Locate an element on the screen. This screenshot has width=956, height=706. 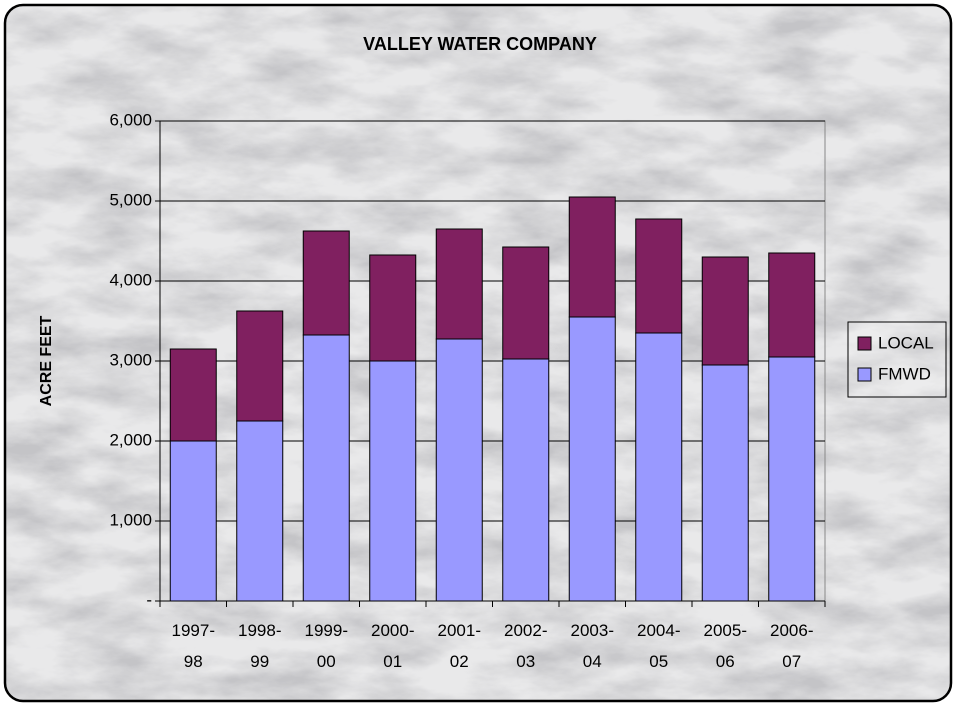
y-tick-label: 1,000 is located at coordinates (130, 519).